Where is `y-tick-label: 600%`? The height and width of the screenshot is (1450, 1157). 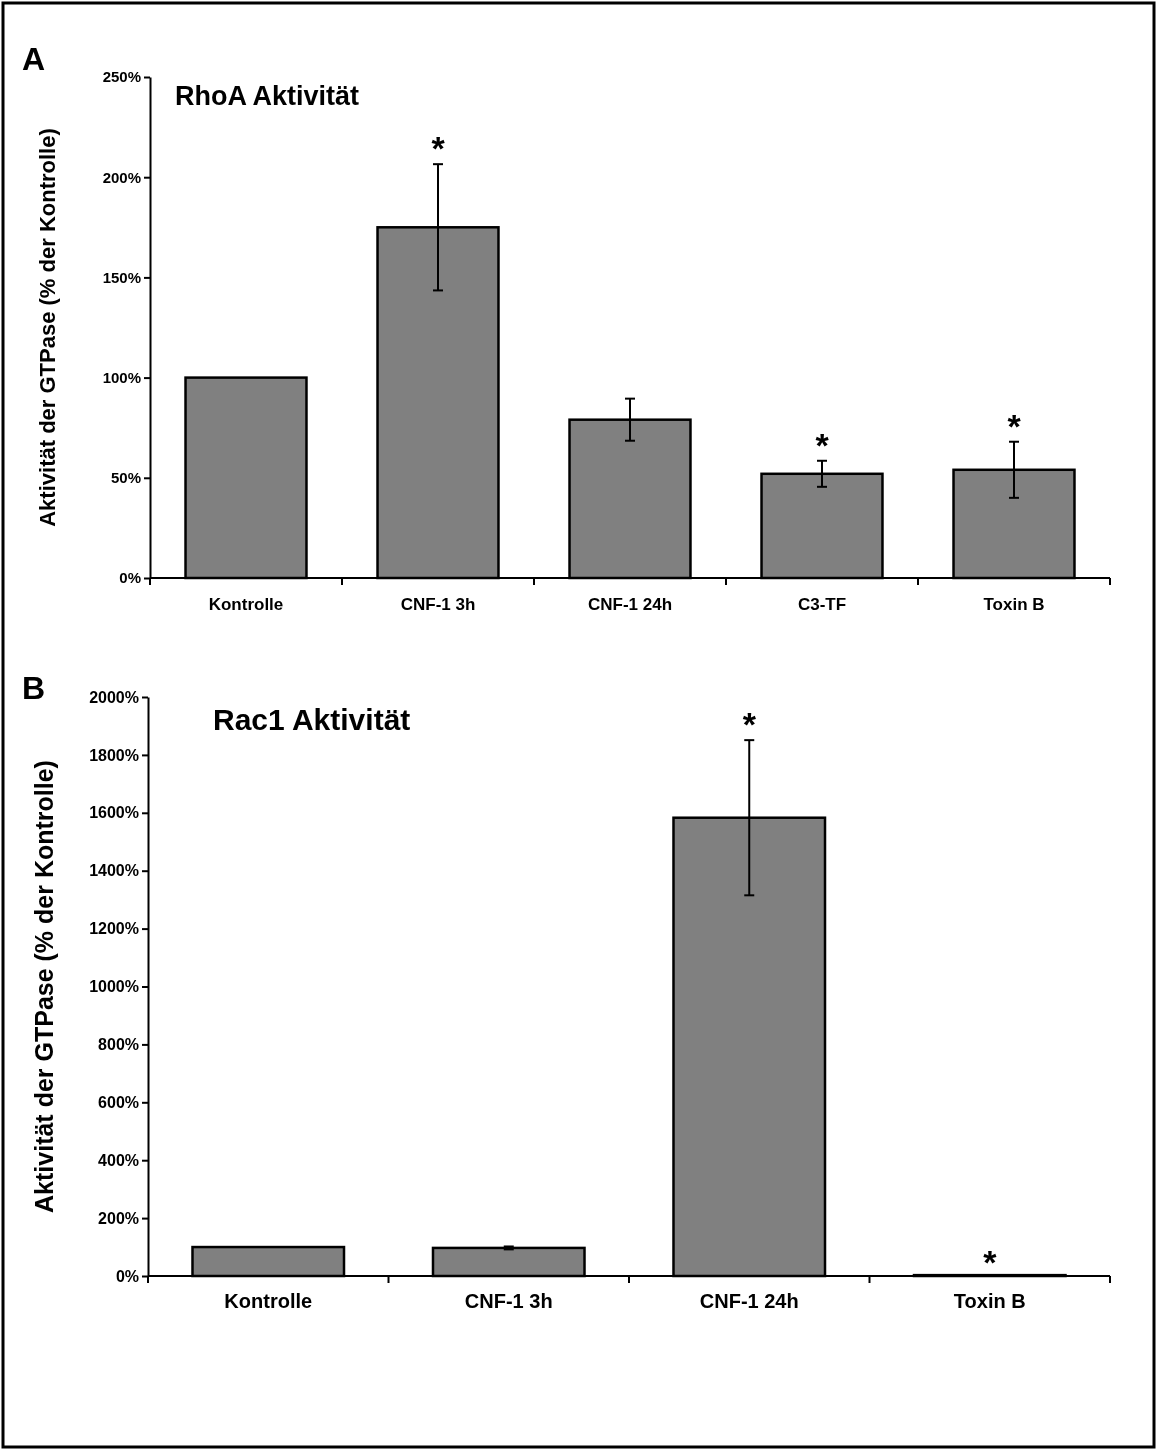
y-tick-label: 600% is located at coordinates (118, 1102).